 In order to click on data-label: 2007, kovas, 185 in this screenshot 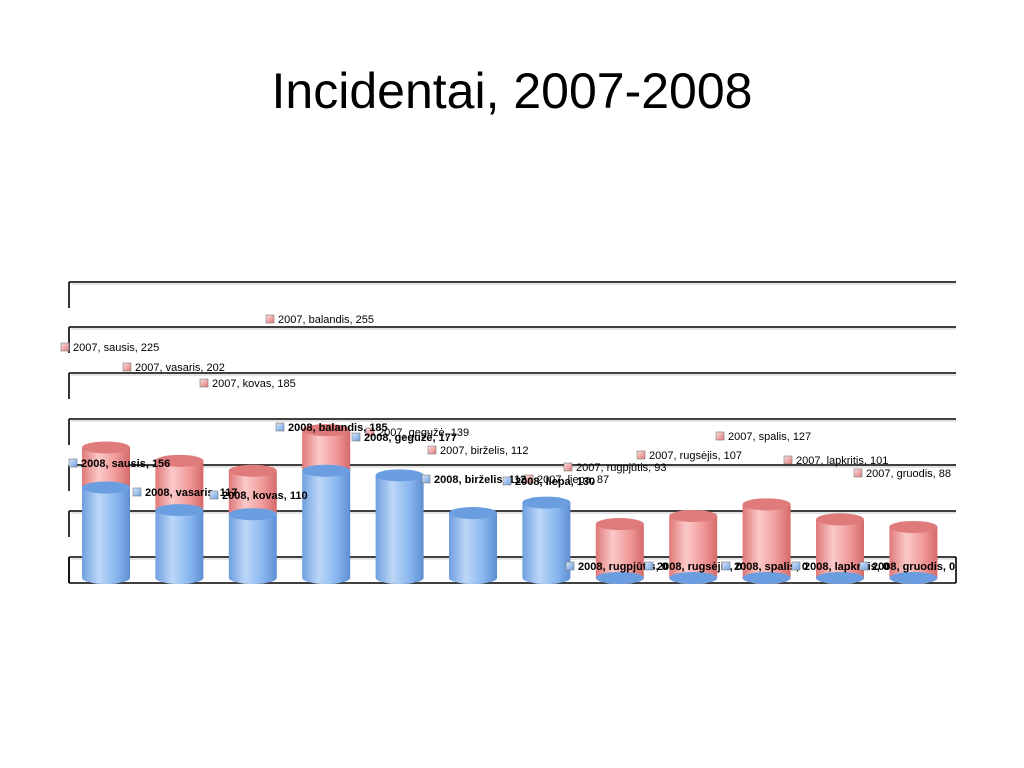, I will do `click(247, 384)`.